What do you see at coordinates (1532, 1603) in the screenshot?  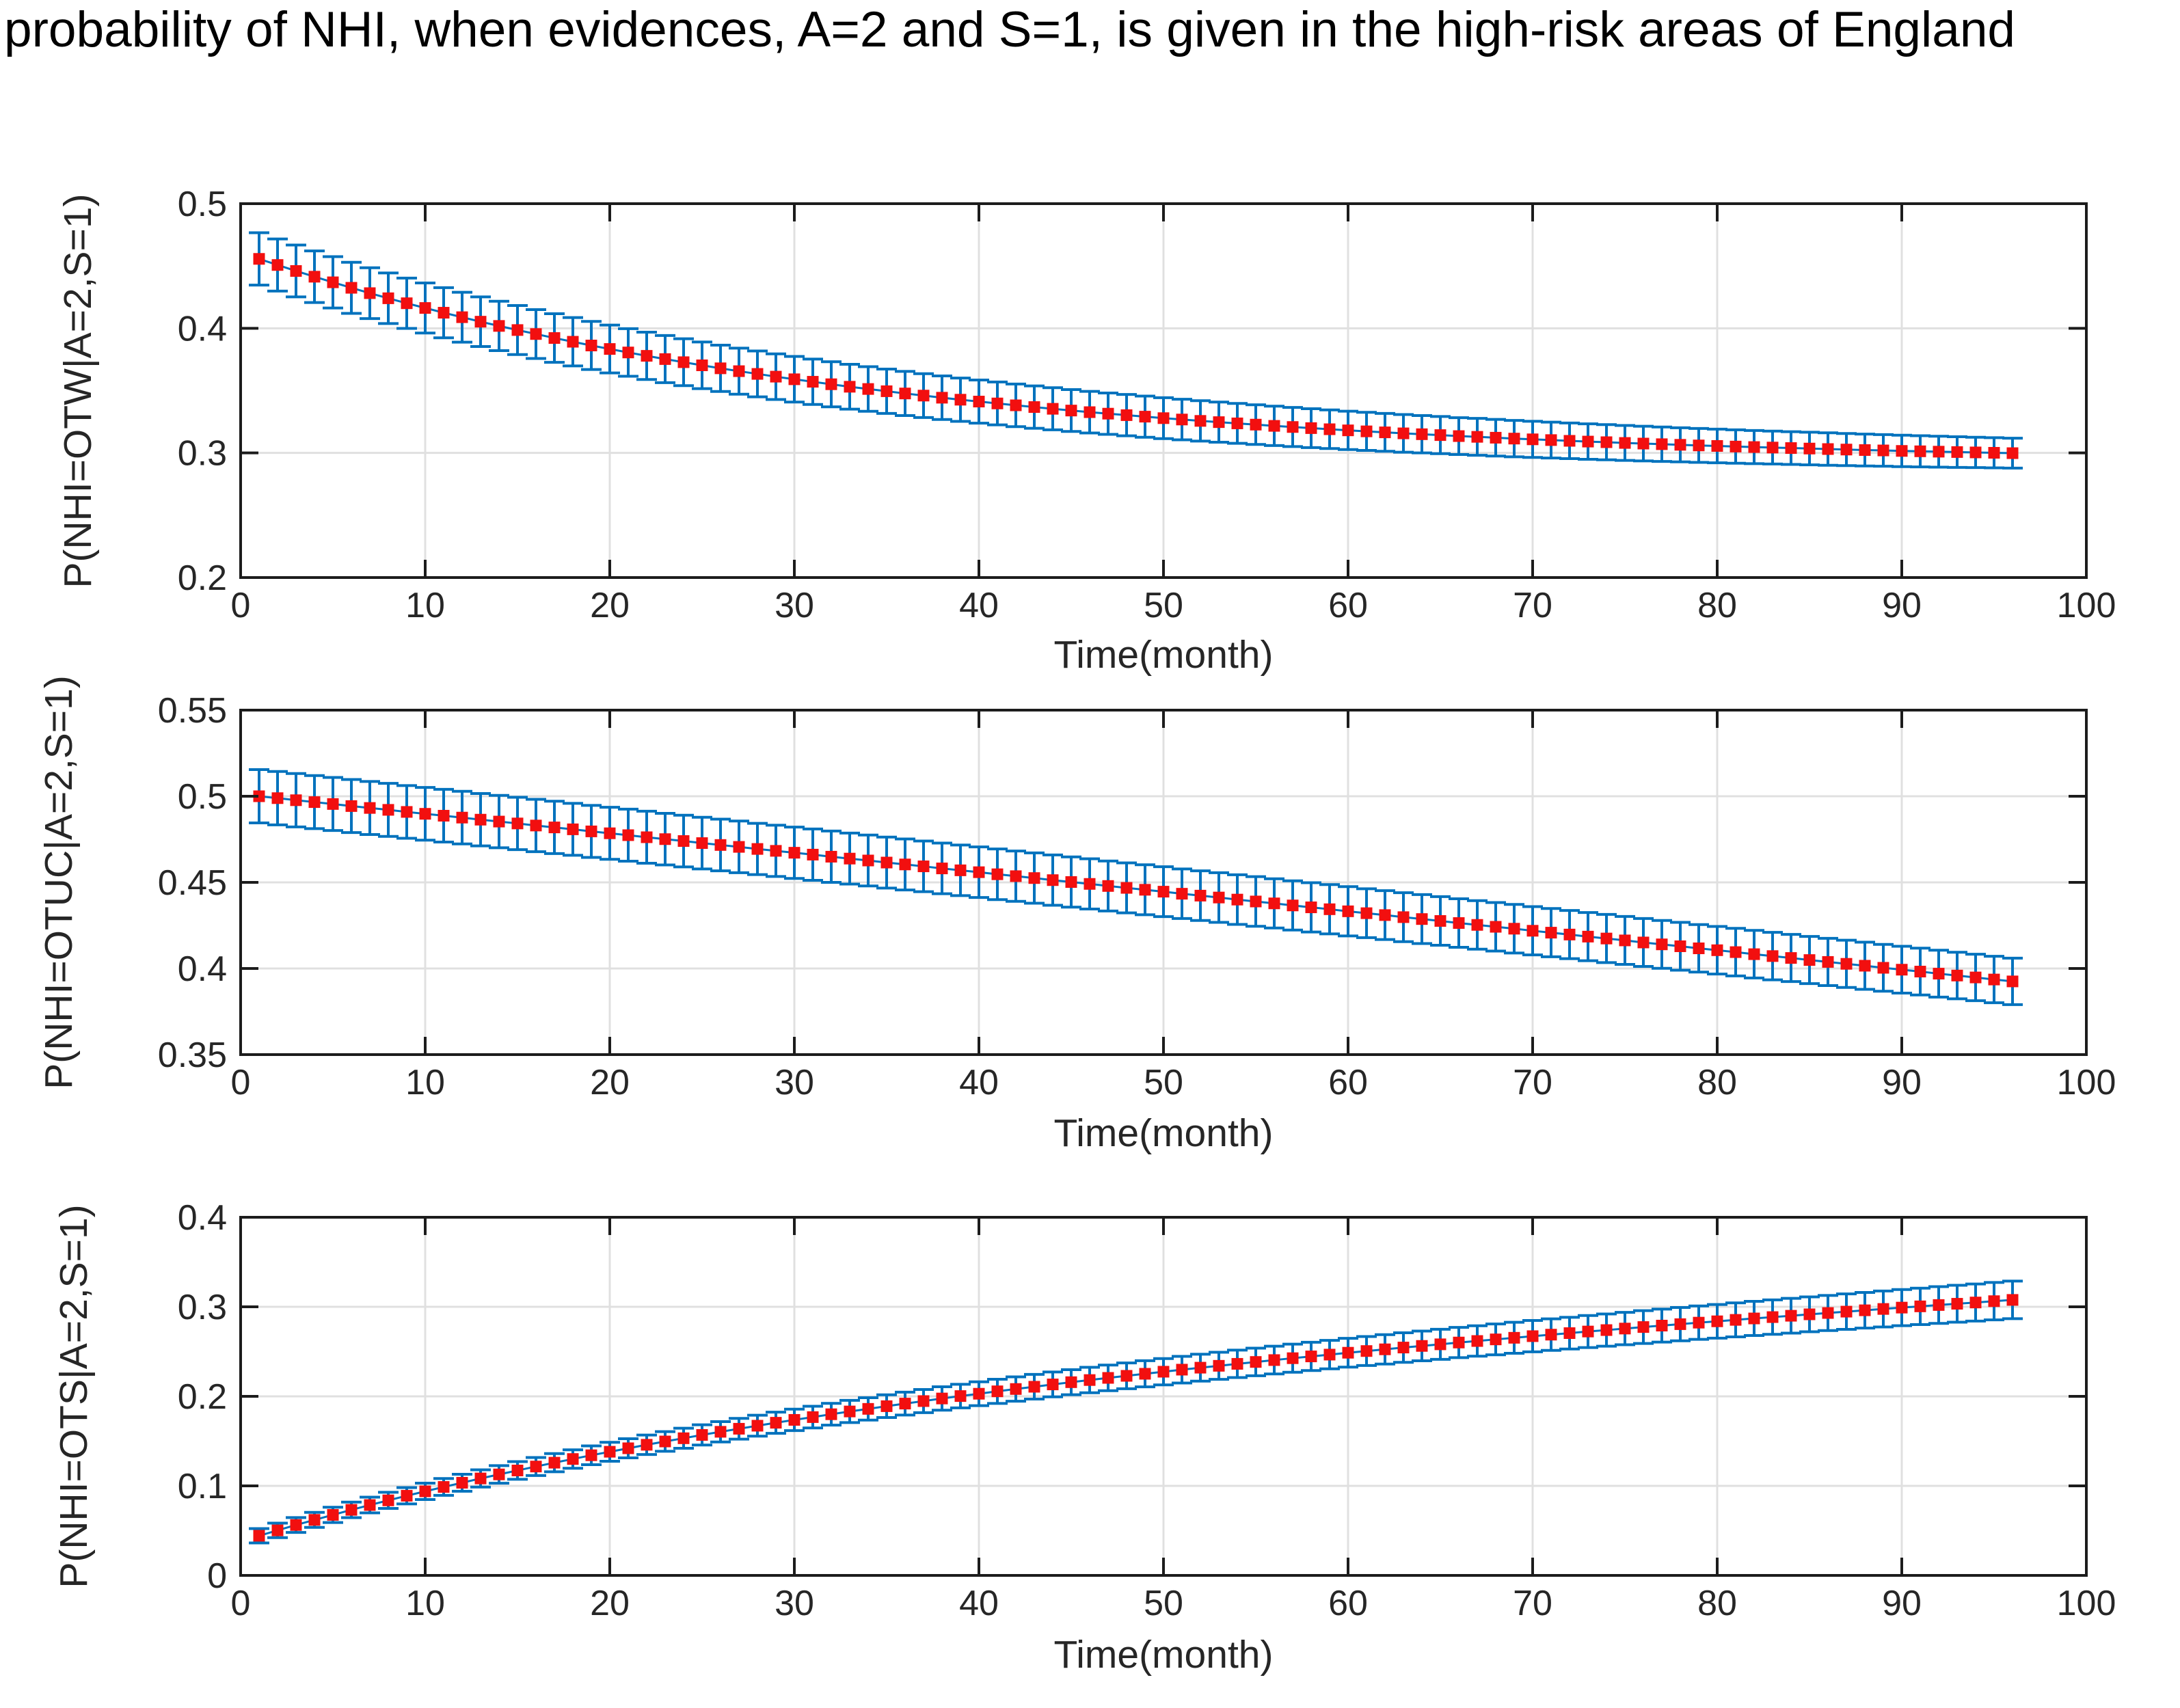 I see `x-tick-label: 70` at bounding box center [1532, 1603].